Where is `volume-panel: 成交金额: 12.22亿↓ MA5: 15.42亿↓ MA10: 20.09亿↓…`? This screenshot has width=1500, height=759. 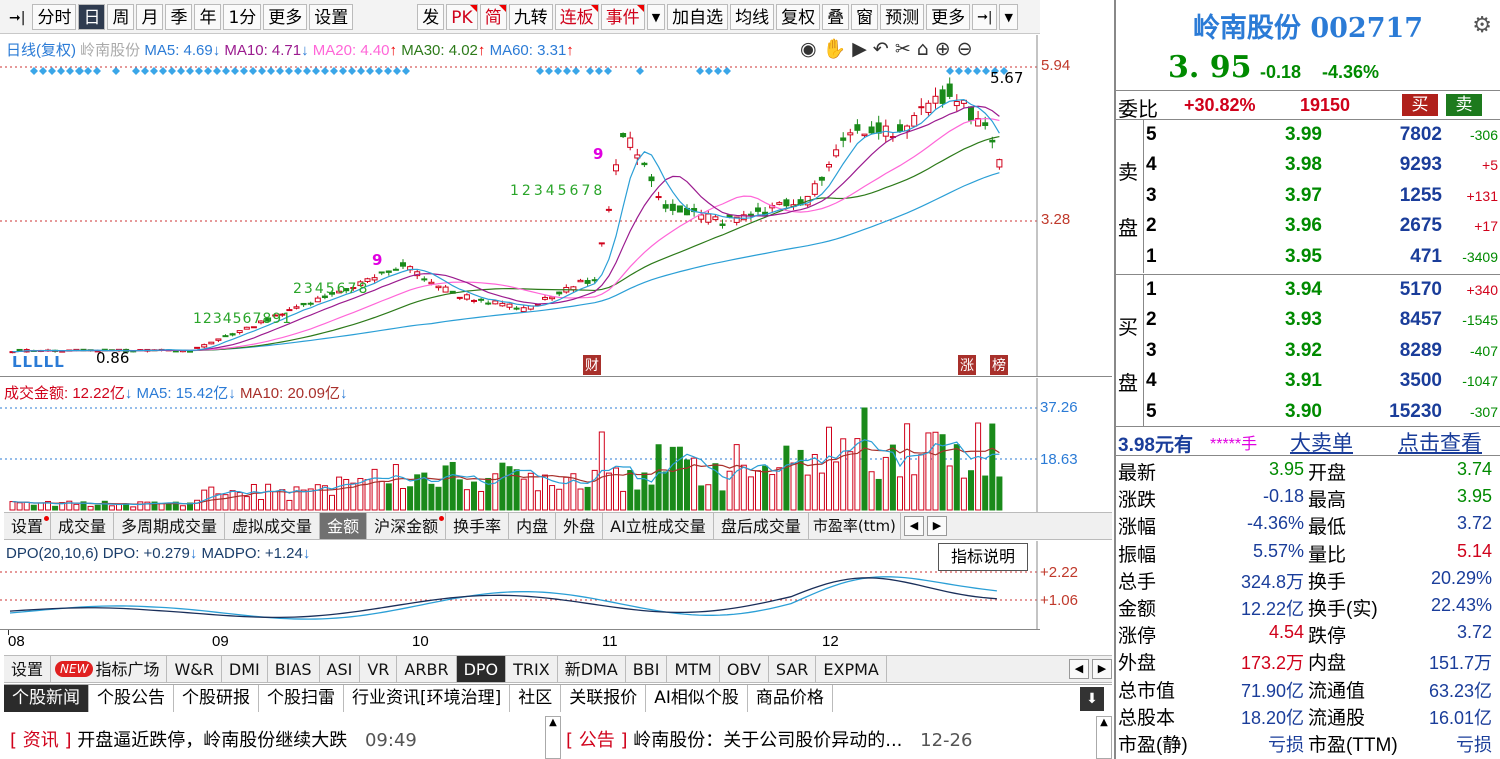
volume-panel: 成交金额: 12.22亿↓ MA5: 15.42亿↓ MA10: 20.09亿↓… is located at coordinates (556, 445).